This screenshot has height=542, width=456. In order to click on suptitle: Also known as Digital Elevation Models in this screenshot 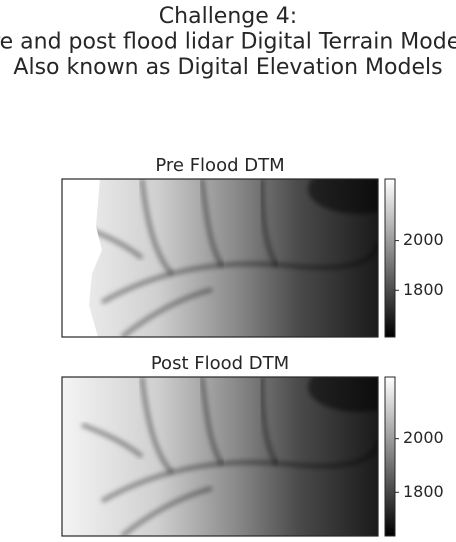, I will do `click(227, 67)`.